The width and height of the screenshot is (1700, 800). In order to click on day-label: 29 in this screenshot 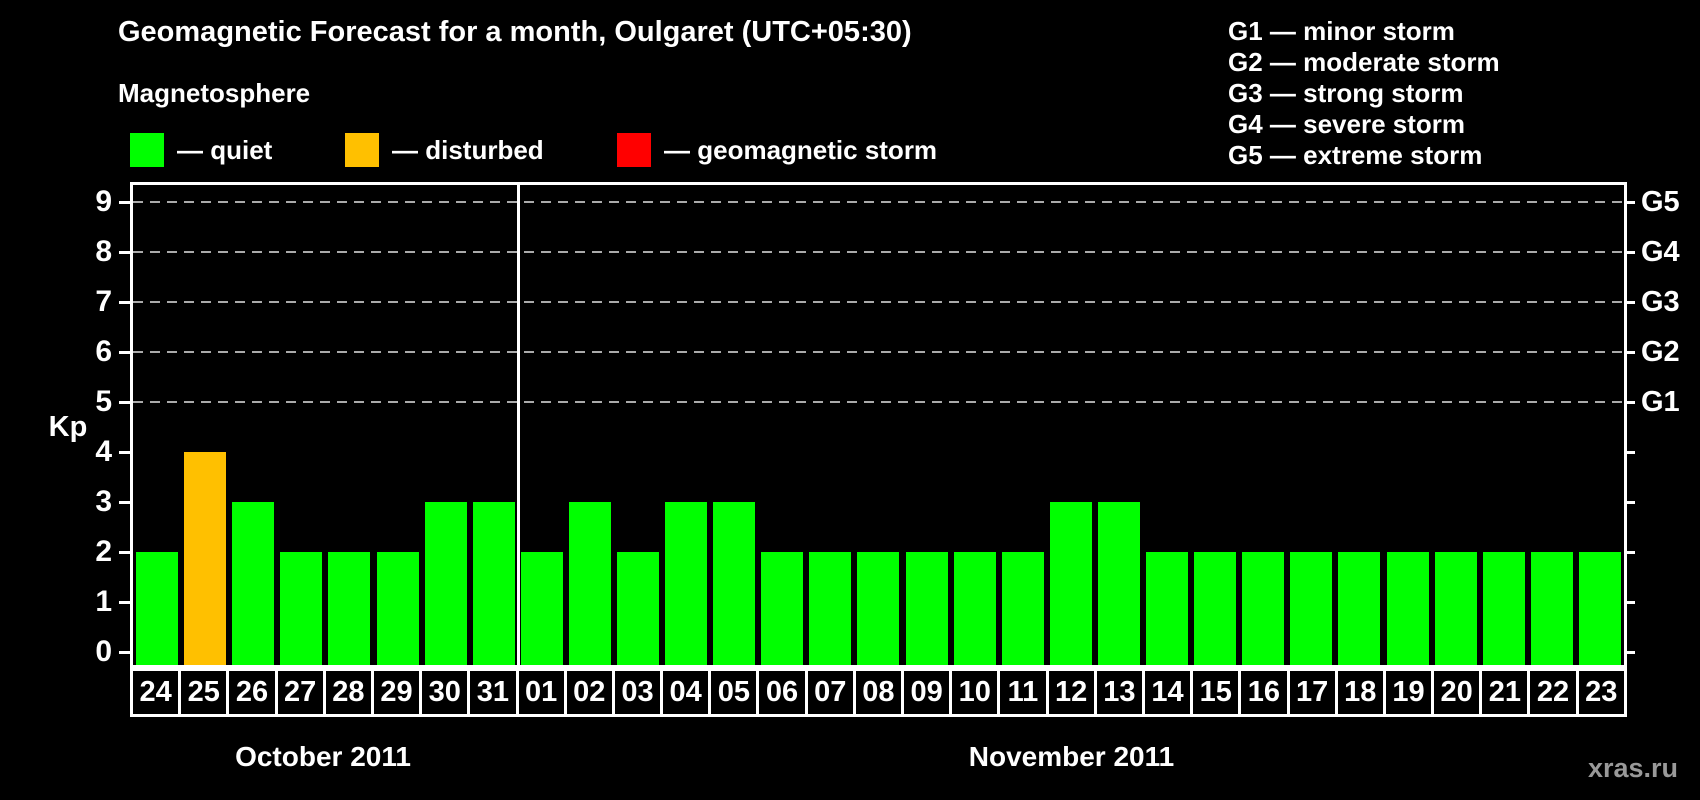, I will do `click(396, 692)`.